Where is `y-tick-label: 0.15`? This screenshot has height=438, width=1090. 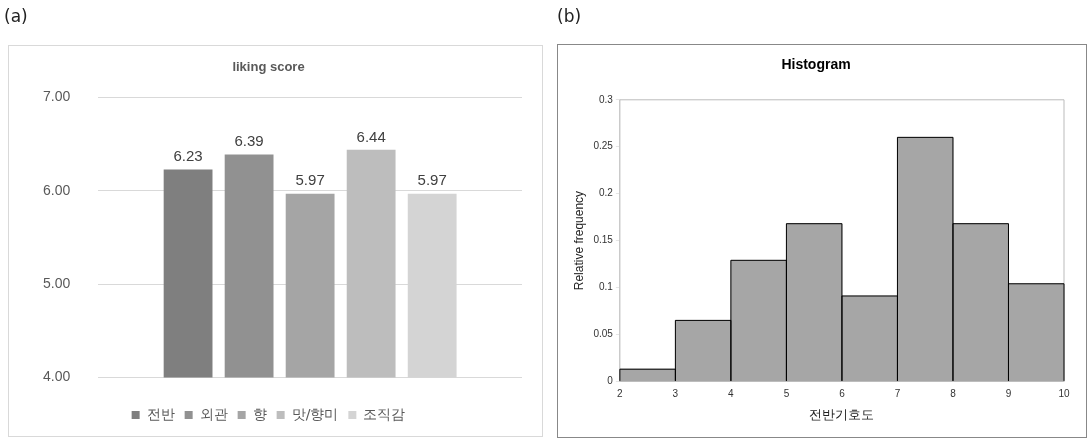 y-tick-label: 0.15 is located at coordinates (603, 240).